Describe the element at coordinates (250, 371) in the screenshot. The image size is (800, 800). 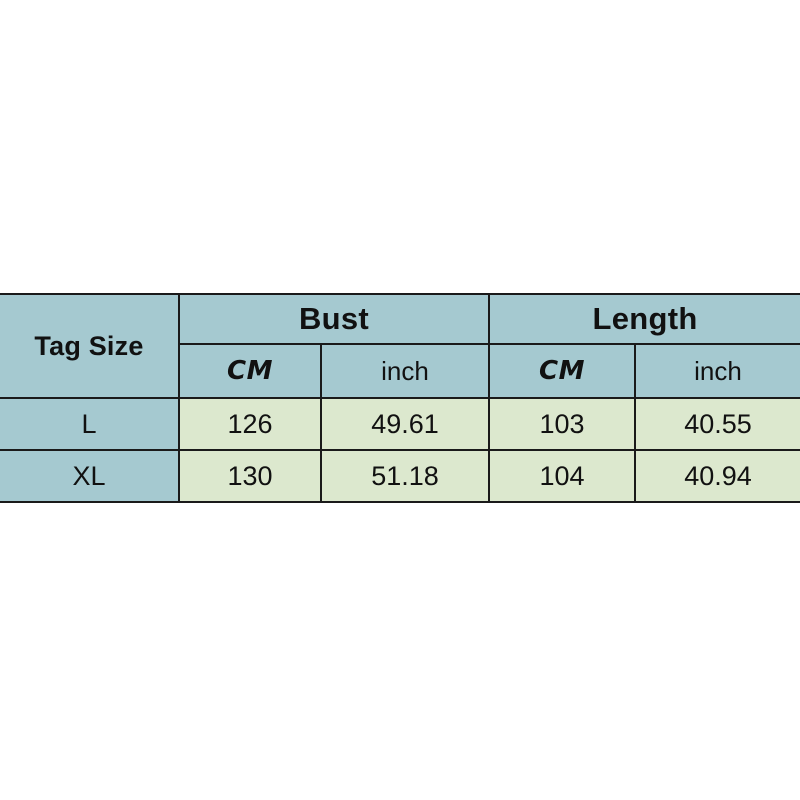
I see `column-header-bust-cm: CM` at that location.